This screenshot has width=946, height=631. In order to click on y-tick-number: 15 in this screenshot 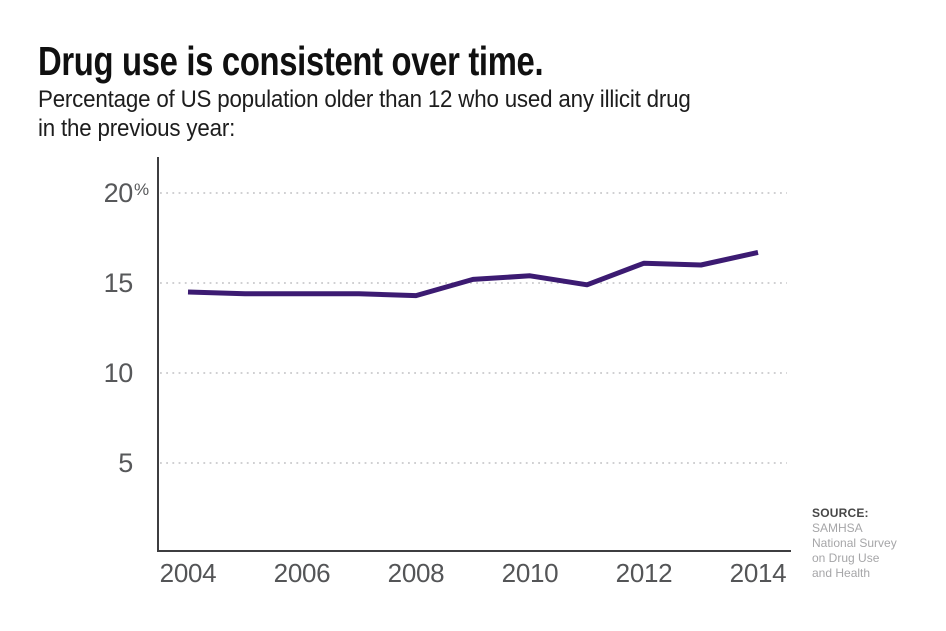, I will do `click(118, 283)`.